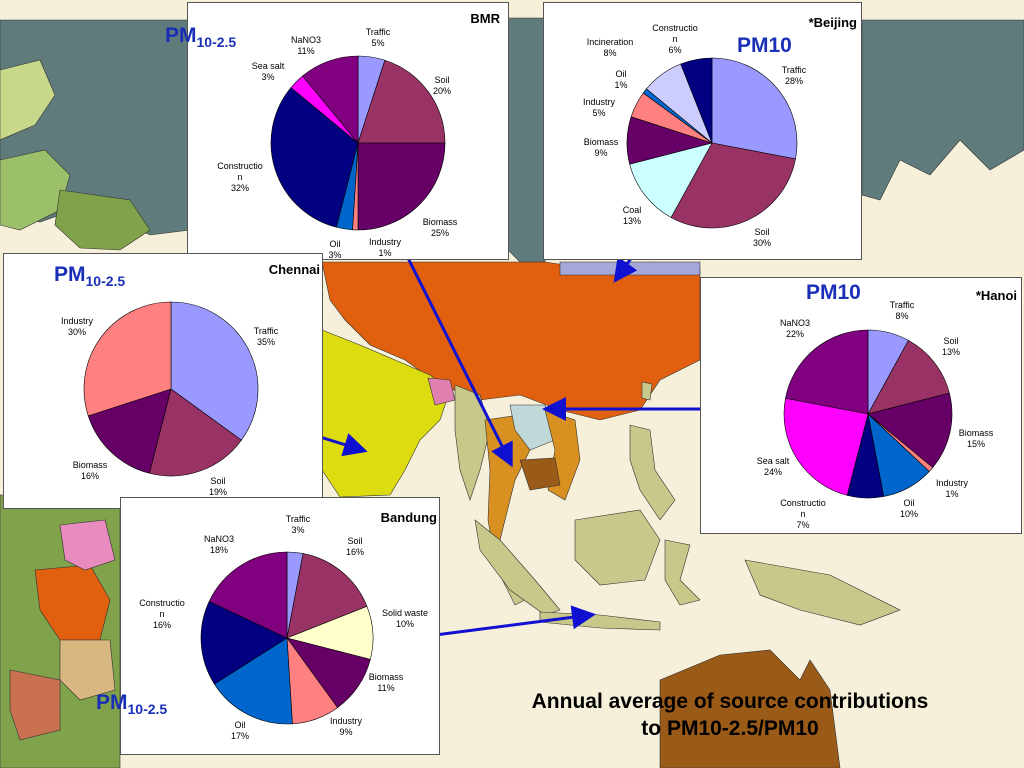 The width and height of the screenshot is (1024, 768). What do you see at coordinates (630, 268) in the screenshot?
I see `map-mongolia` at bounding box center [630, 268].